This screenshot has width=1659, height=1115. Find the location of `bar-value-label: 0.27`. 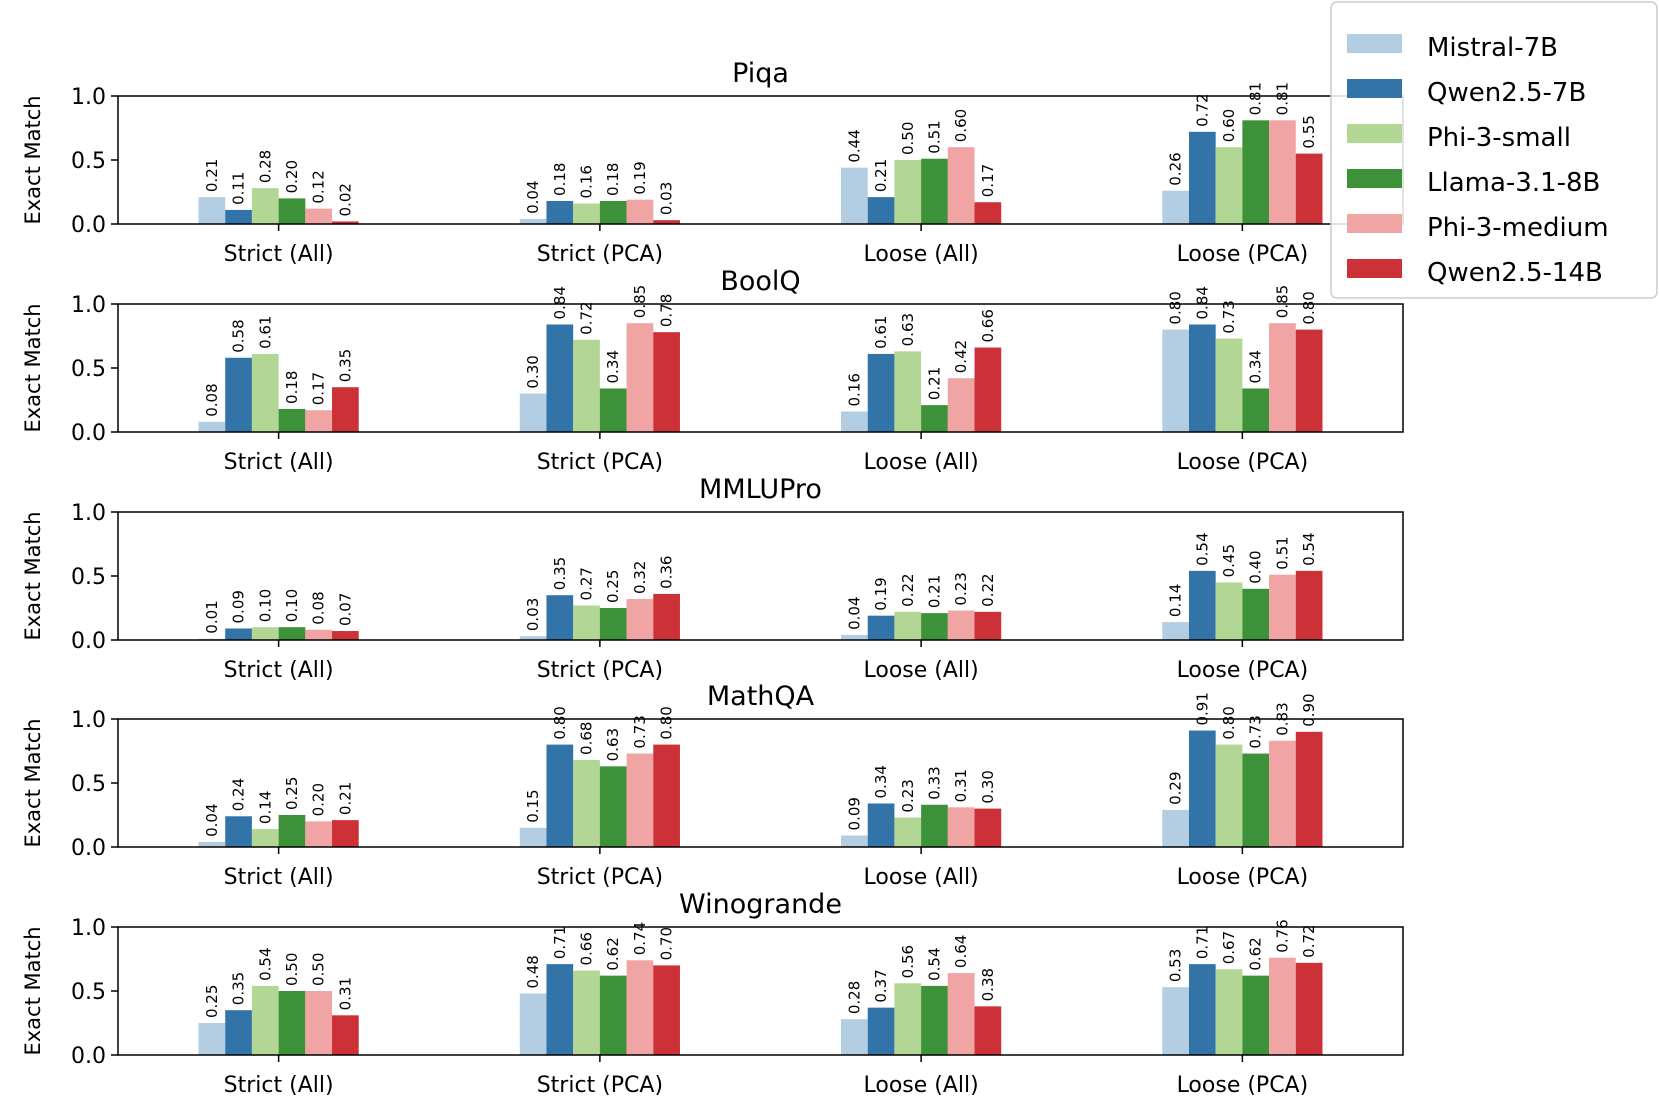

bar-value-label: 0.27 is located at coordinates (587, 583).